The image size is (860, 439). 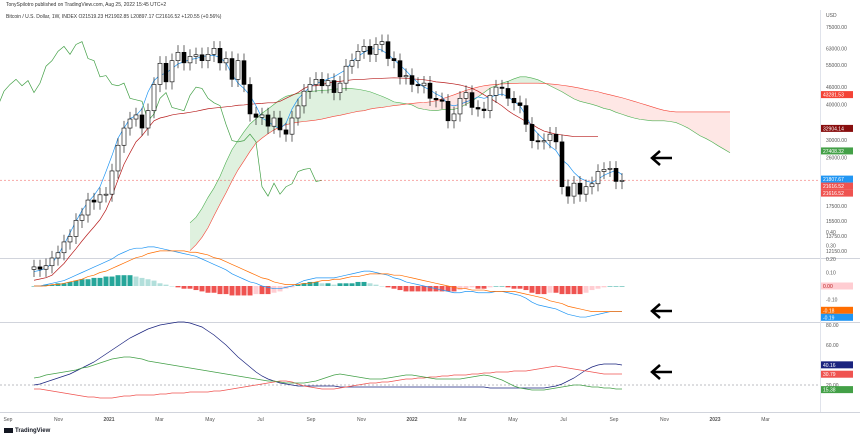 What do you see at coordinates (27, 431) in the screenshot?
I see `tradingview-logo: TradingView` at bounding box center [27, 431].